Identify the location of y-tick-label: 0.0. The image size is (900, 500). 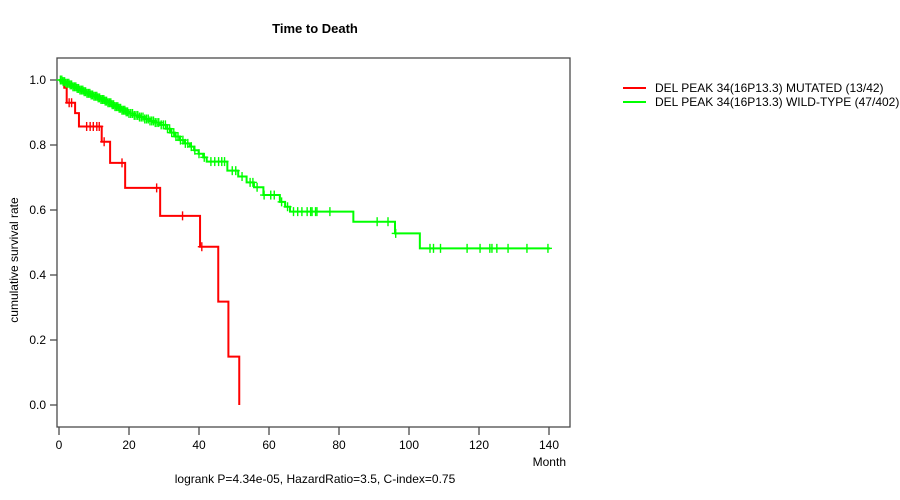
(37, 405).